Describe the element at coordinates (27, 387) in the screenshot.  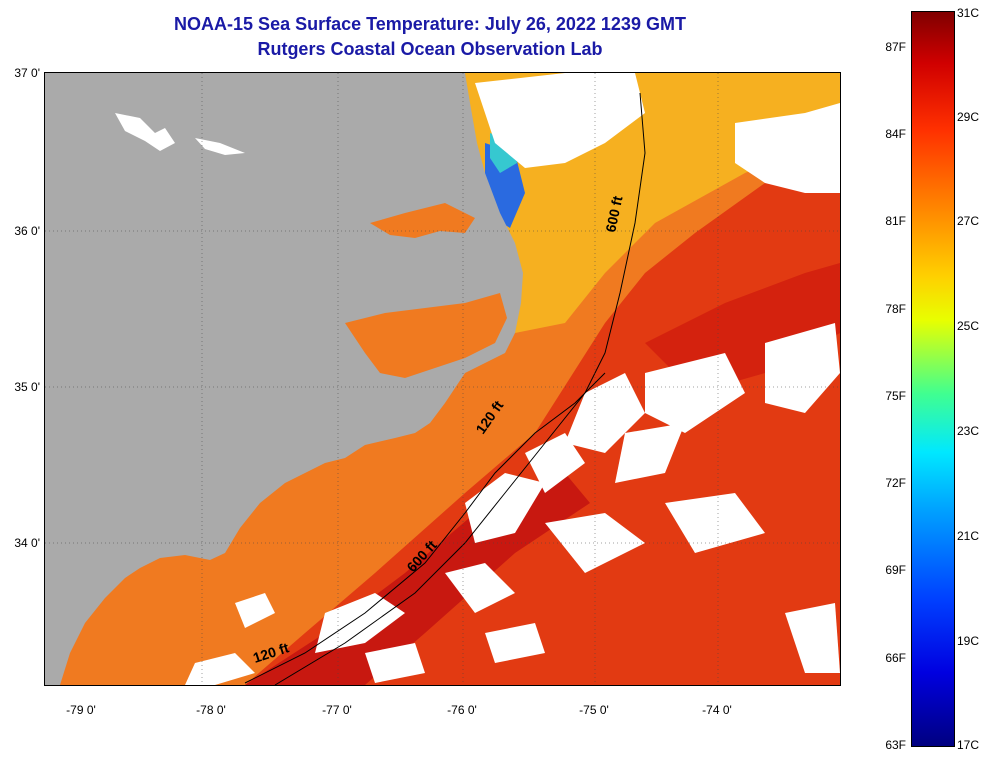
I see `lat-label-35: 35 0'` at that location.